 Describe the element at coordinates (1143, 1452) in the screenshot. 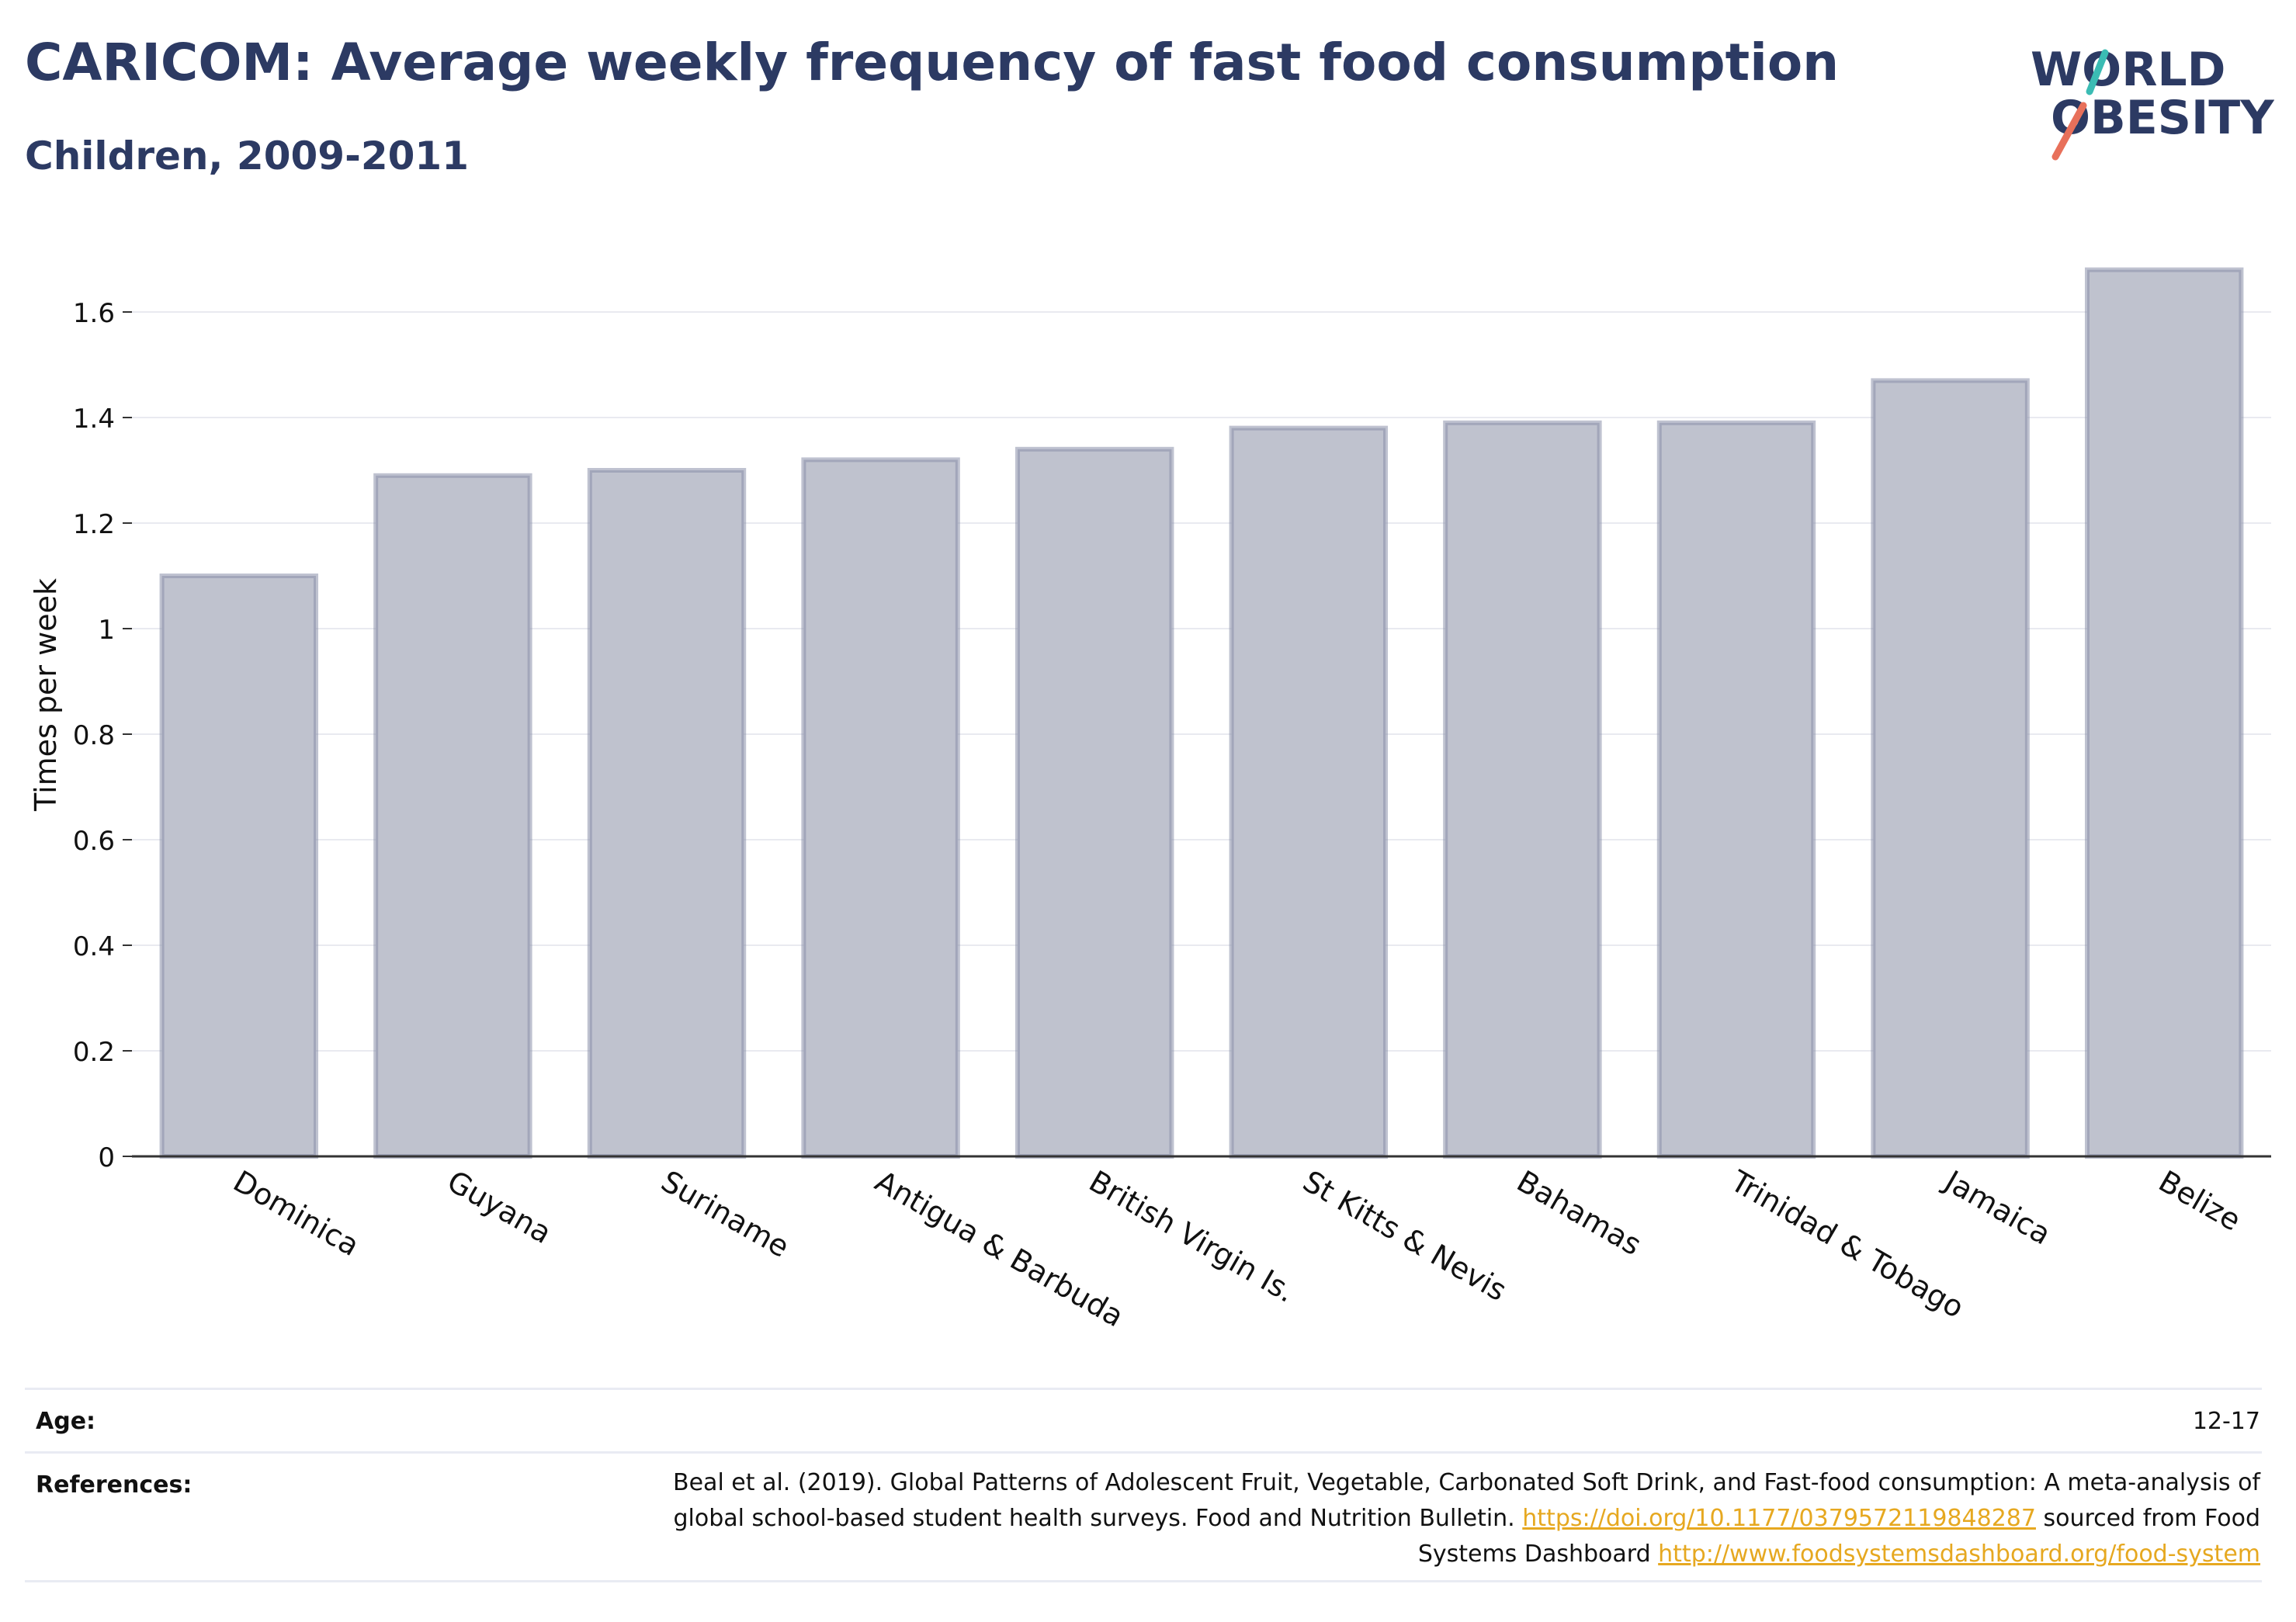

I see `footer-divider-middle` at that location.